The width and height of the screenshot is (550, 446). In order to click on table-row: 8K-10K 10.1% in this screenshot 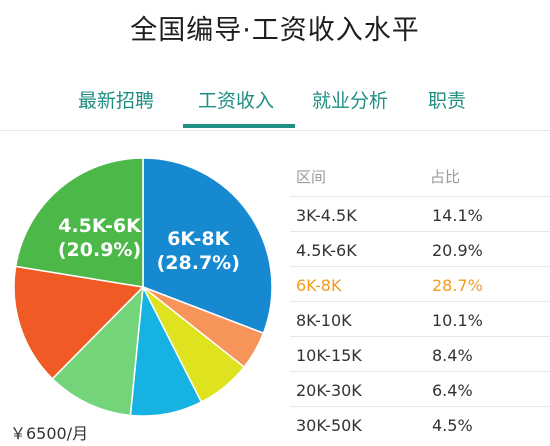, I will do `click(420, 319)`.